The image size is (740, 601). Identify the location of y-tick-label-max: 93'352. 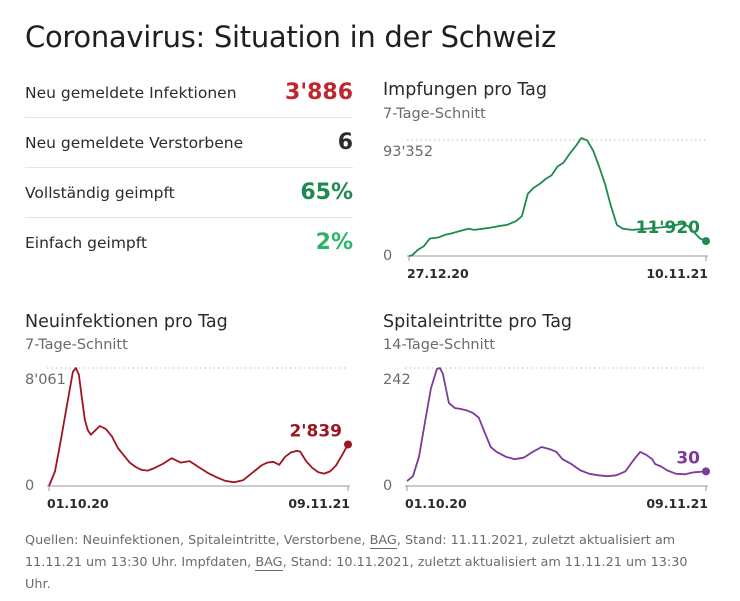
(408, 152).